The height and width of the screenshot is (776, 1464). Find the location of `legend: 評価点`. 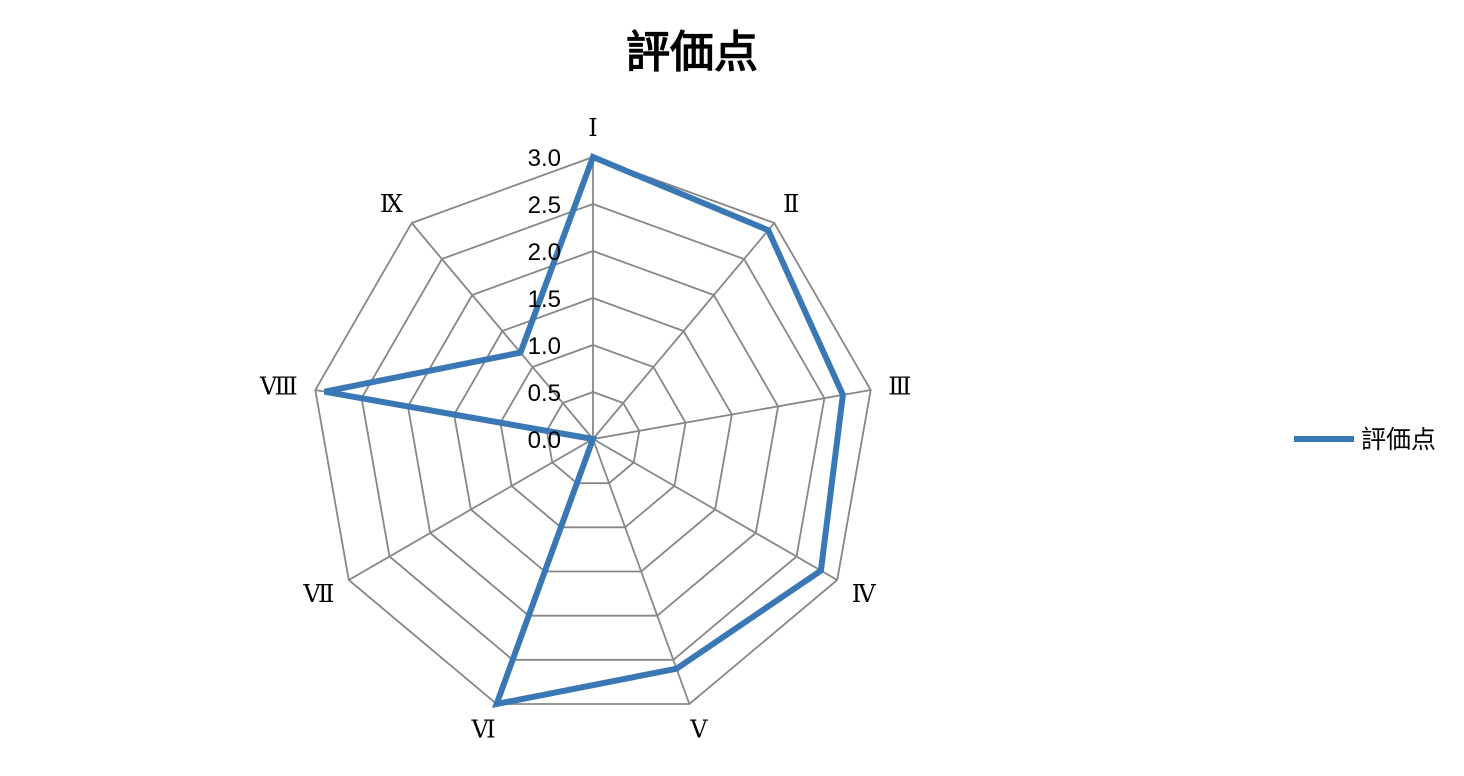

legend: 評価点 is located at coordinates (1365, 439).